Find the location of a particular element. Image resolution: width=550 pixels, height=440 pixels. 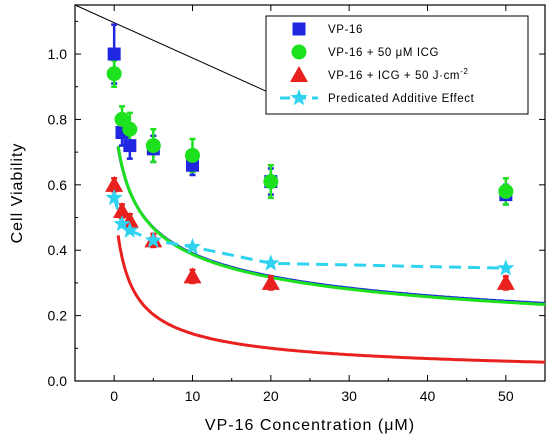

dashed-line is located at coordinates (309, 233).